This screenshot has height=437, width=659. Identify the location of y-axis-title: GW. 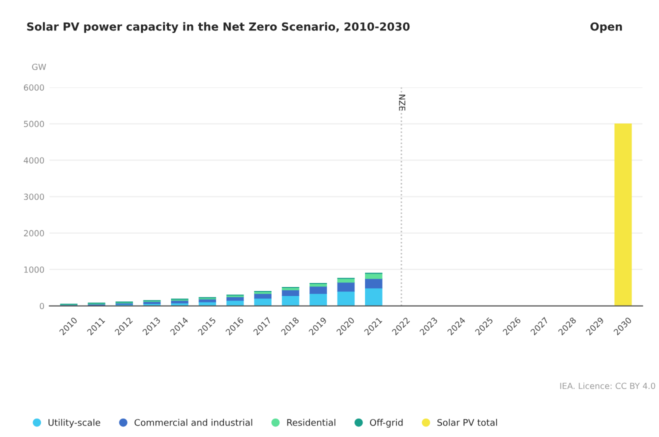
(39, 67).